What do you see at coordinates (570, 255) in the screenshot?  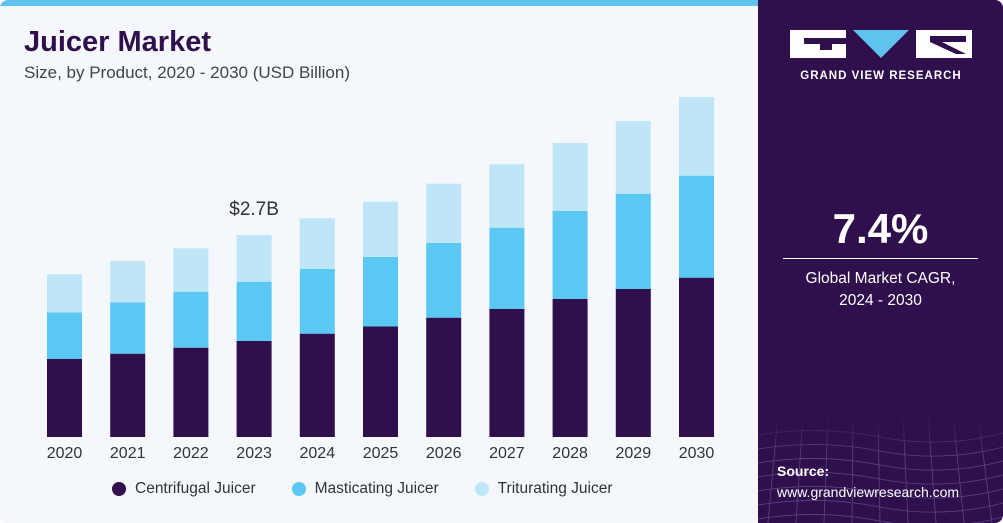 I see `bar-masticating-juicer-2028` at bounding box center [570, 255].